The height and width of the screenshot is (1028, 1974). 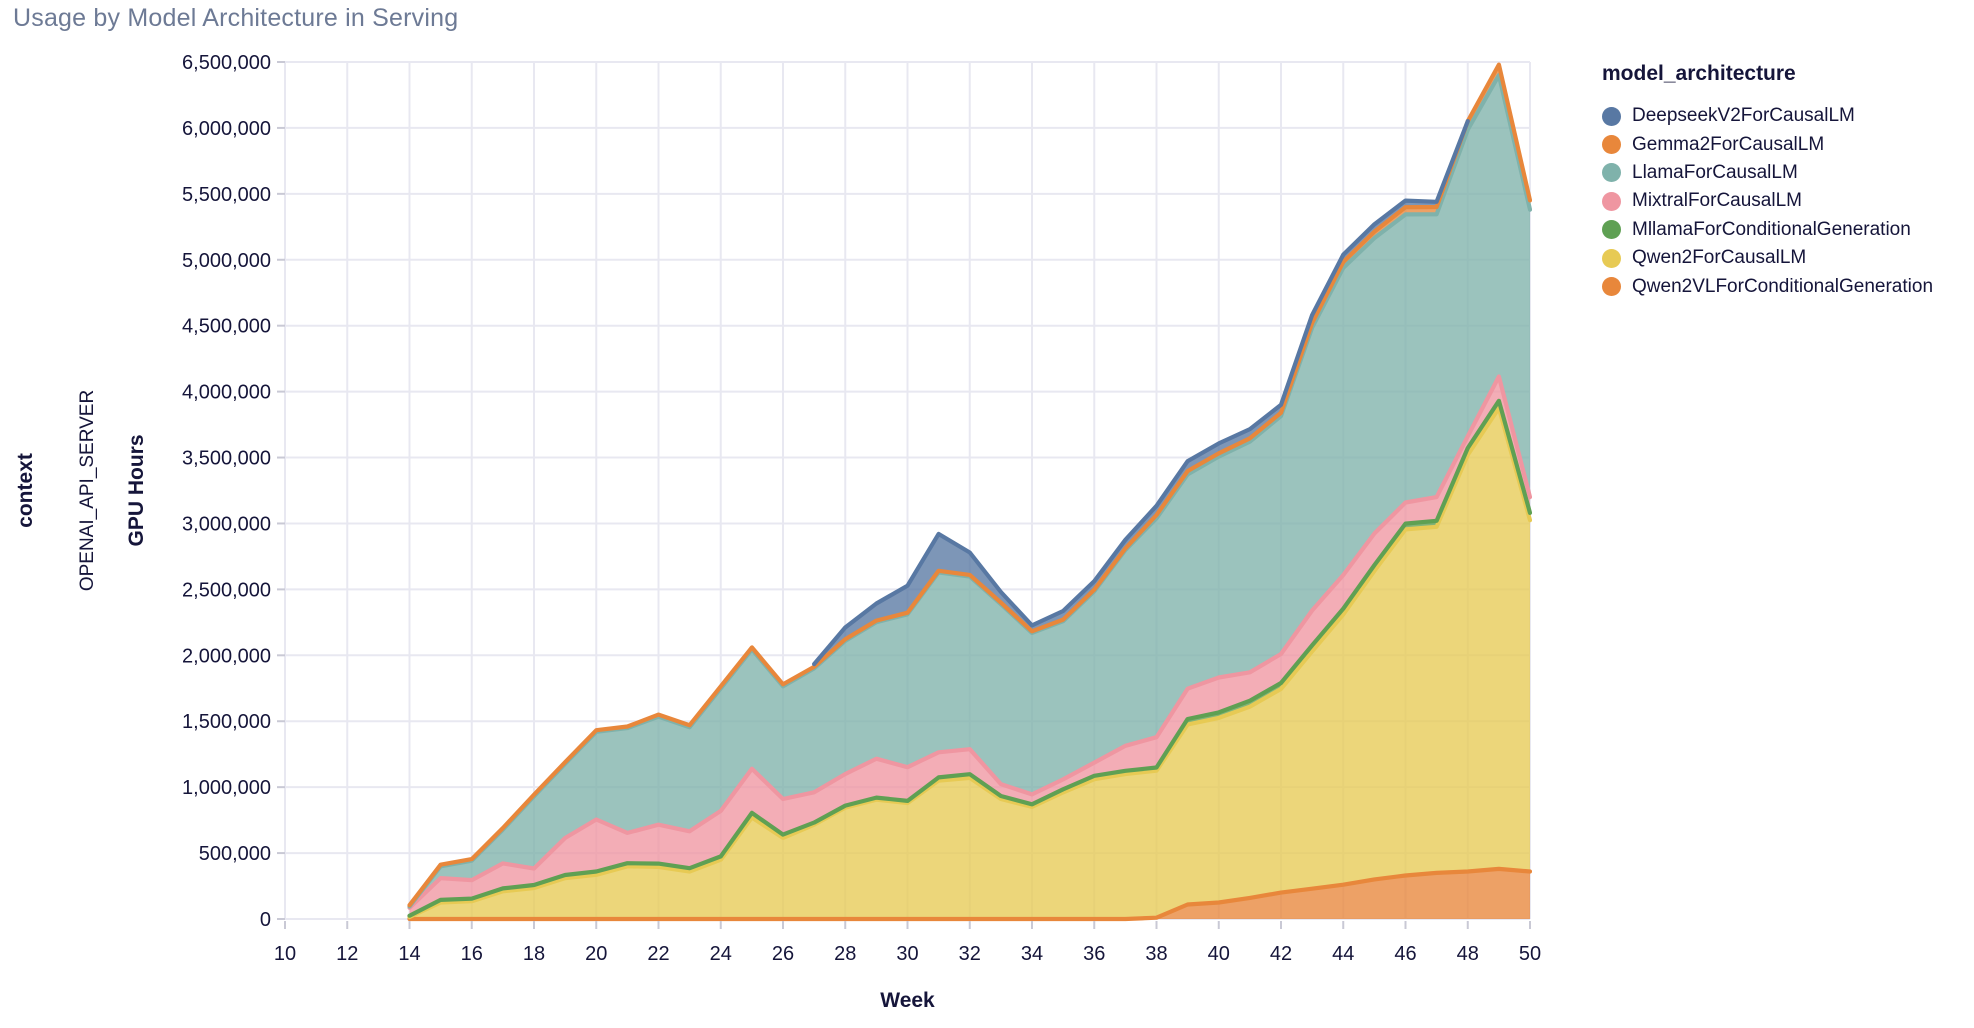 I want to click on x-tick-label: 16, so click(x=472, y=954).